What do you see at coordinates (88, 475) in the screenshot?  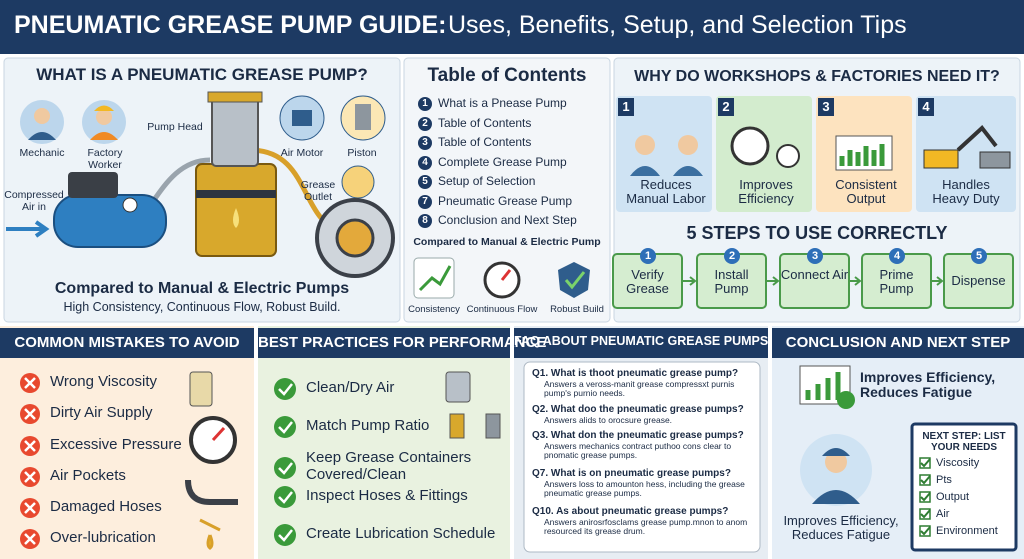 I see `mistake: Air Pockets` at bounding box center [88, 475].